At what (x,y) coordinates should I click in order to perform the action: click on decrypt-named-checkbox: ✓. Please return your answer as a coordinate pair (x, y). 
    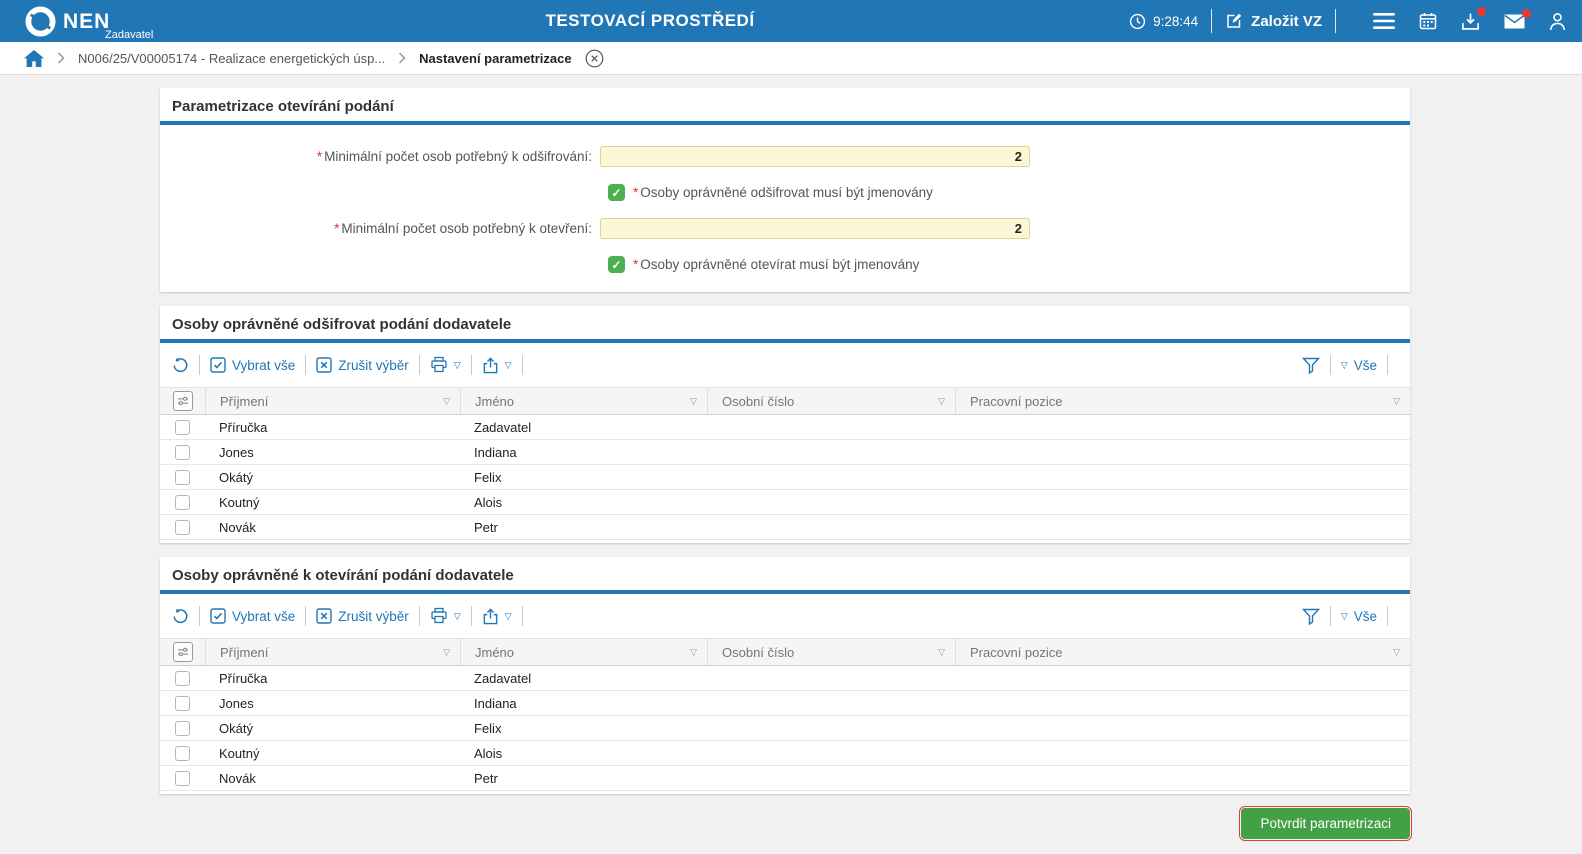
    Looking at the image, I should click on (616, 192).